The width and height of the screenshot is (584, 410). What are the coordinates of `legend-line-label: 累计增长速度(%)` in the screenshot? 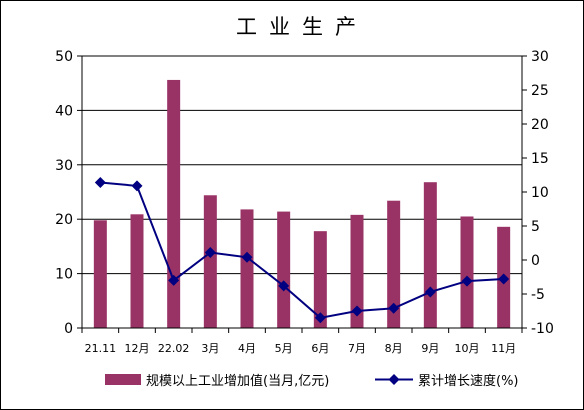 It's located at (468, 381).